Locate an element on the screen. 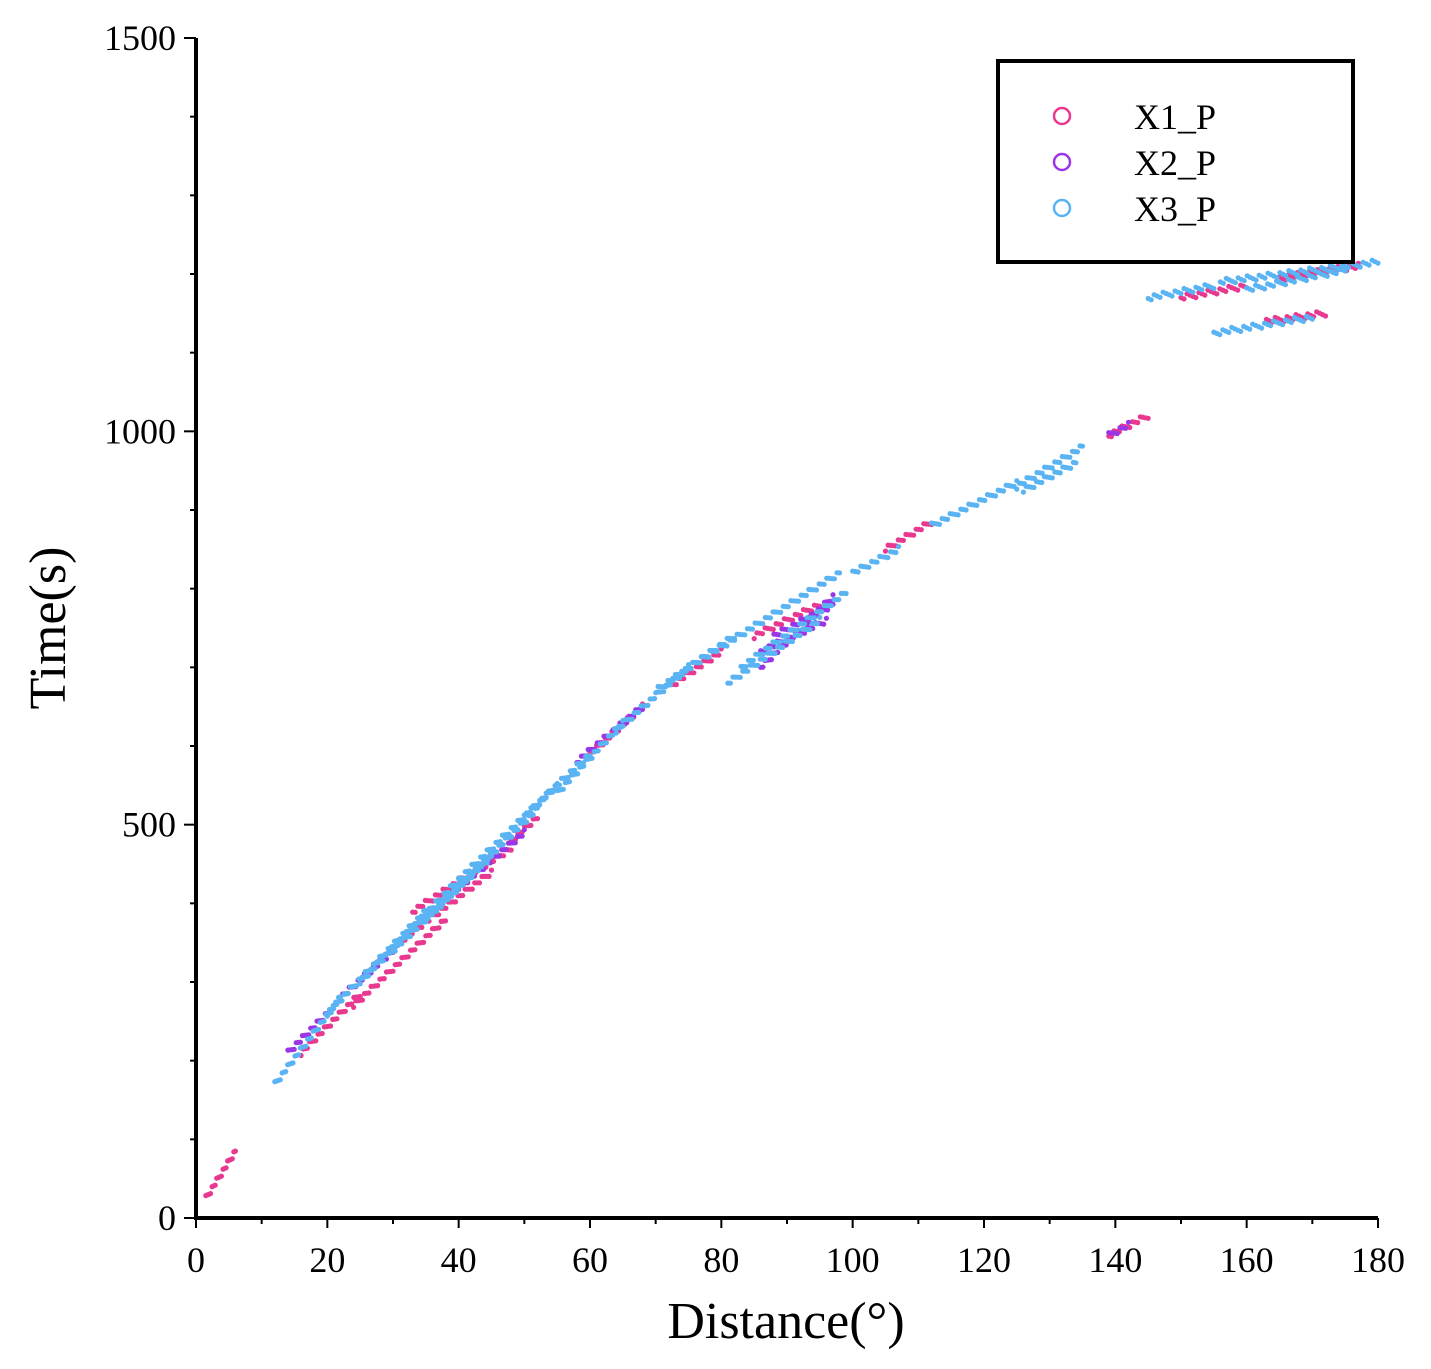 This screenshot has width=1431, height=1369. x-tick-label: 20 is located at coordinates (327, 1260).